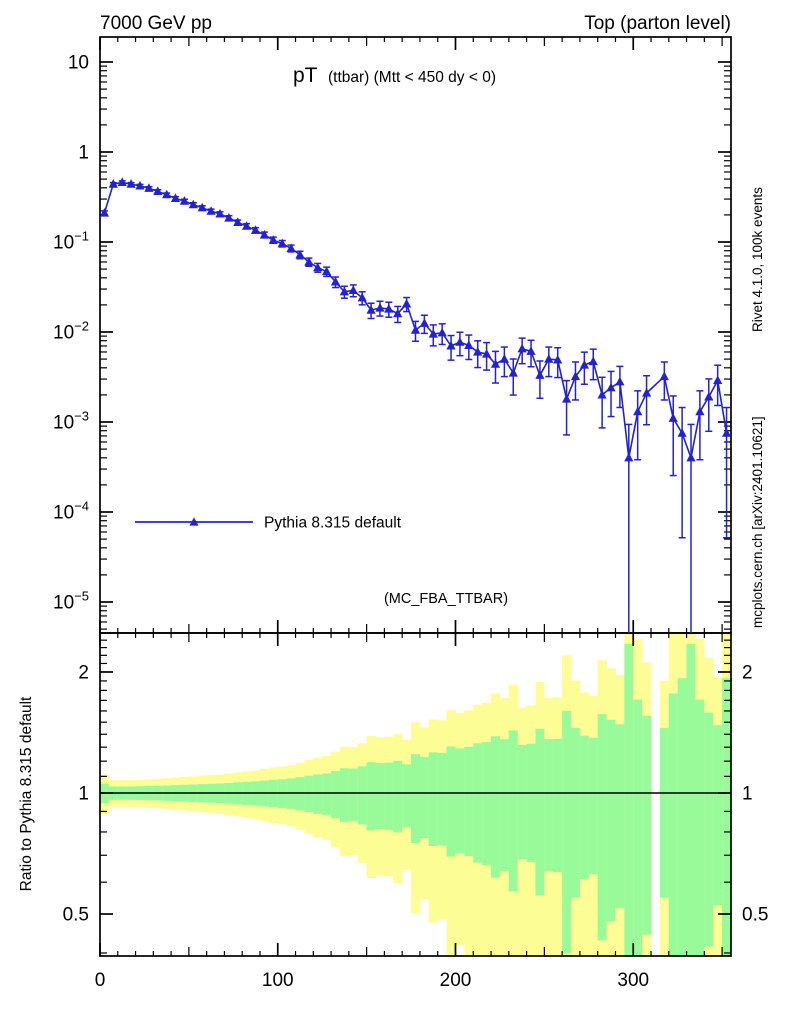 The width and height of the screenshot is (786, 1024). I want to click on legend-triangle-marker-icon, so click(194, 521).